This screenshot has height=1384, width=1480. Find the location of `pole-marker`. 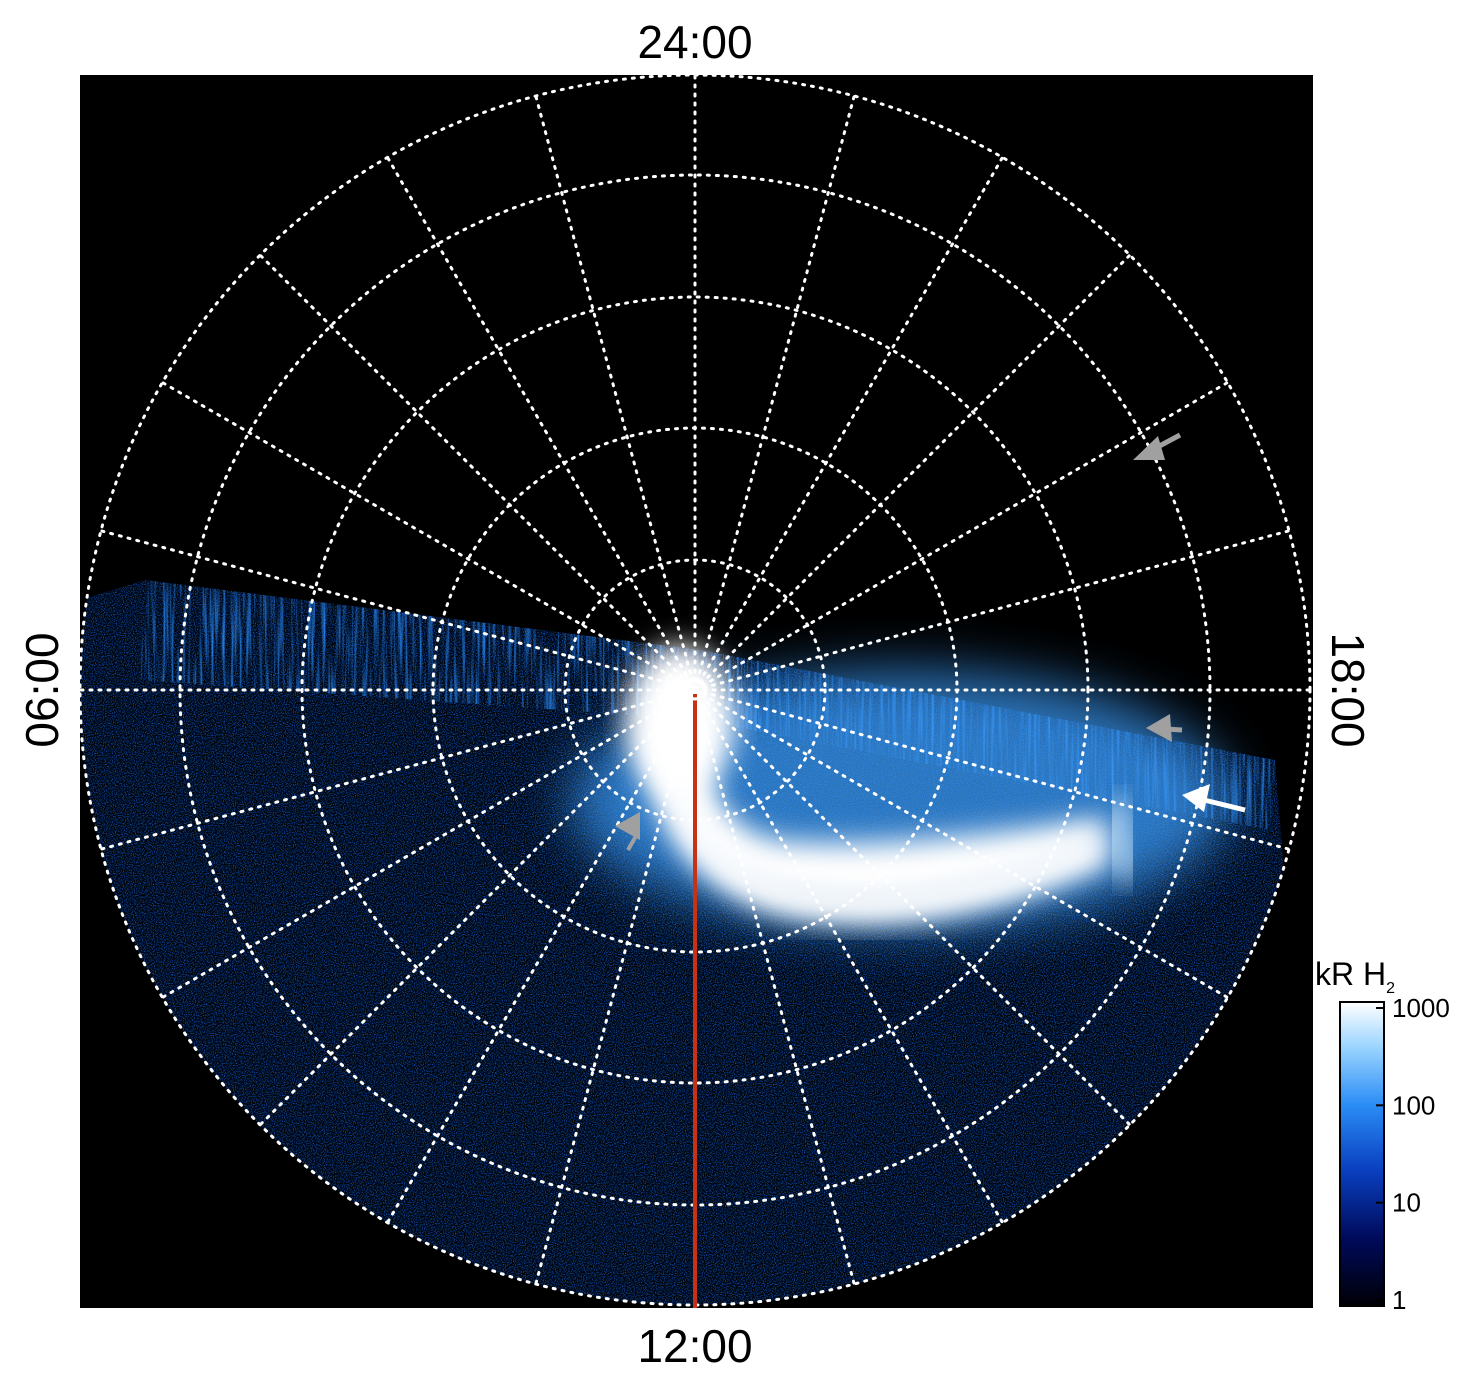

pole-marker is located at coordinates (695, 690).